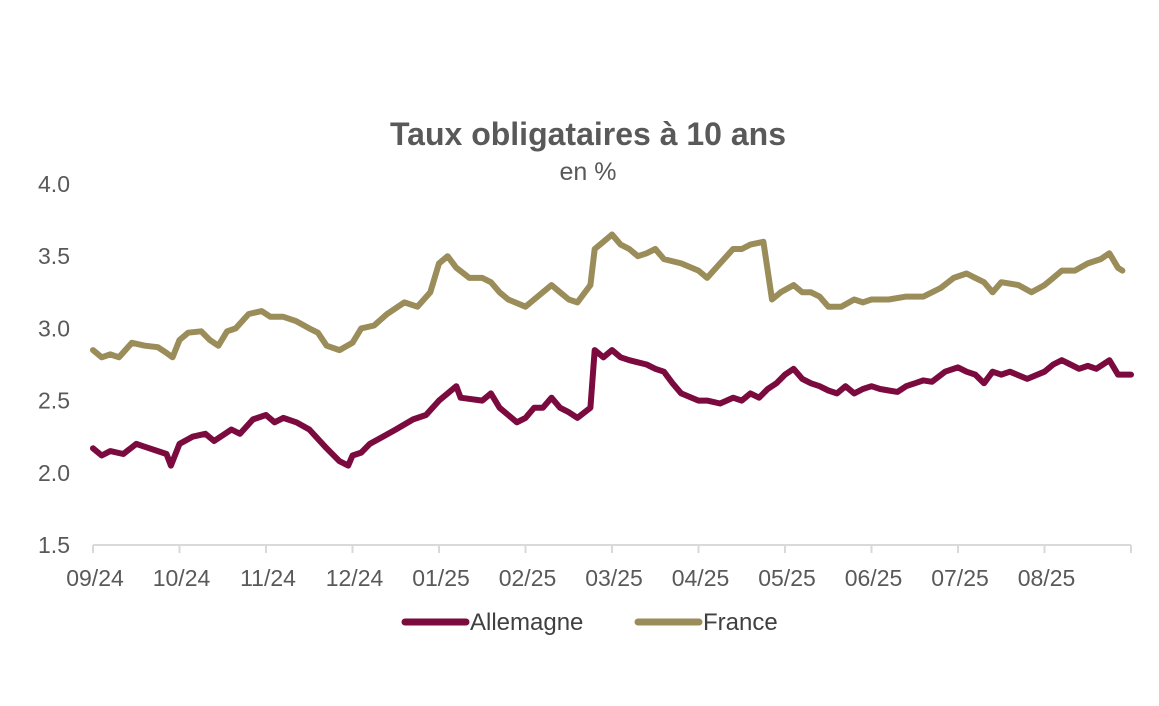  I want to click on legend-label-allemagne: Allemagne, so click(526, 622).